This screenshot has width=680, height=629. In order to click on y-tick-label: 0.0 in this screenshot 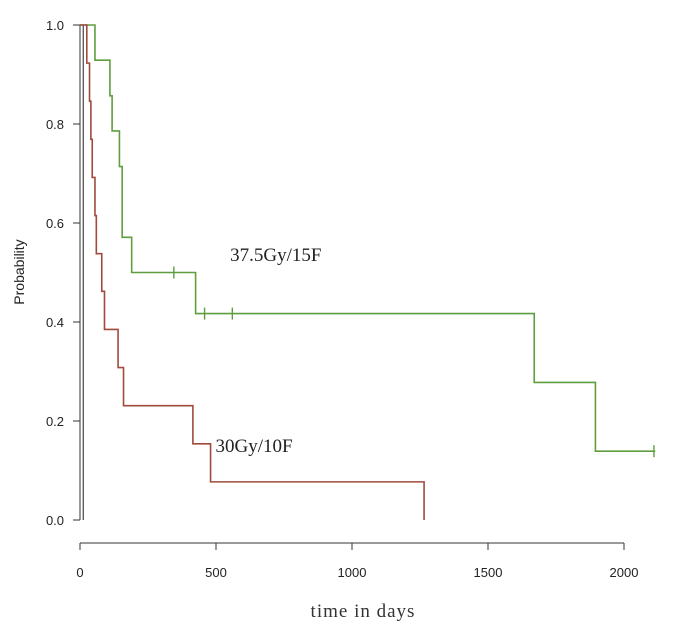, I will do `click(55, 520)`.